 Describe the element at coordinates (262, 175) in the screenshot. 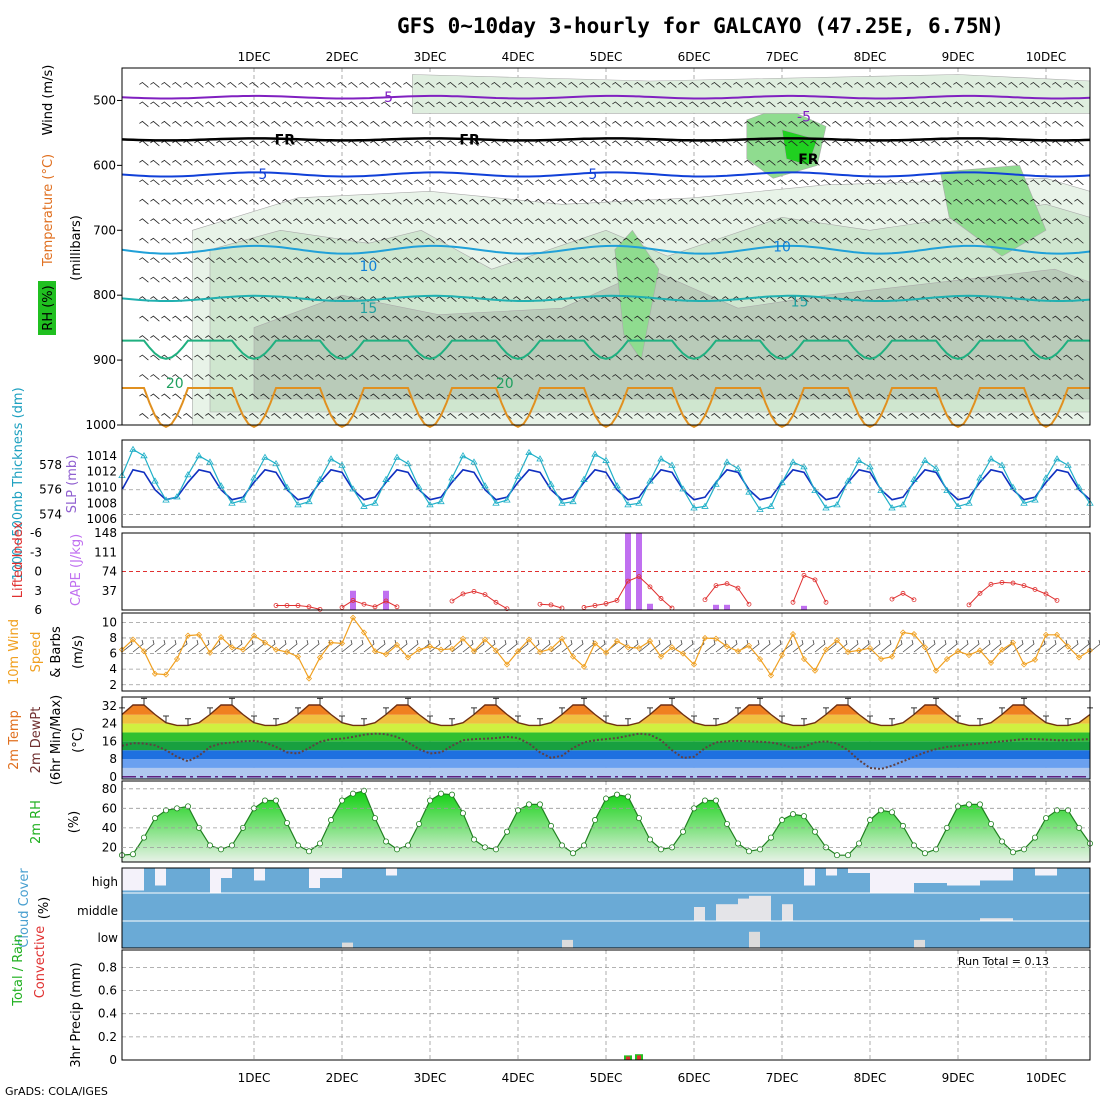

I see `contour-label-6: 5` at that location.